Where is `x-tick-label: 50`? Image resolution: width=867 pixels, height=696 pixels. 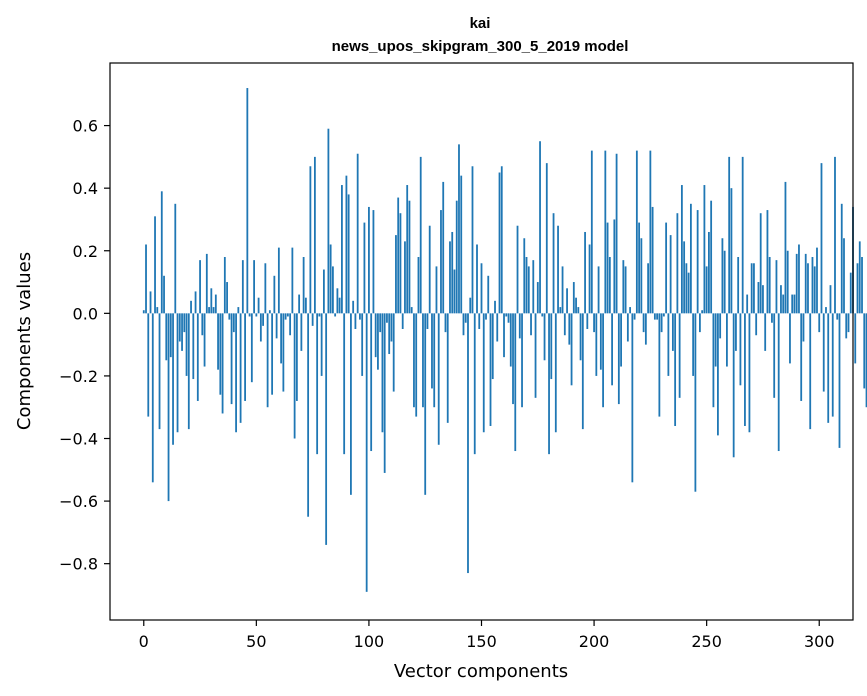
x-tick-label: 50 is located at coordinates (256, 641).